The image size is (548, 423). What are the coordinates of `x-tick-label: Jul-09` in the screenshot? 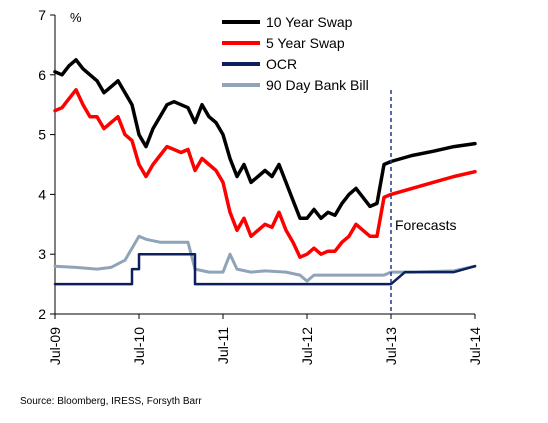 It's located at (55, 346).